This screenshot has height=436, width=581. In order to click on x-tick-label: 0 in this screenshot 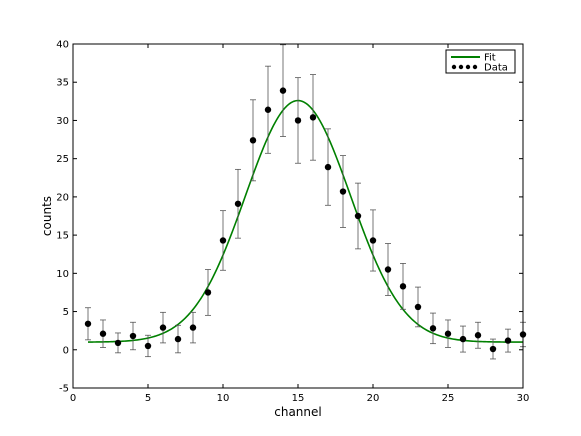, I will do `click(73, 398)`.